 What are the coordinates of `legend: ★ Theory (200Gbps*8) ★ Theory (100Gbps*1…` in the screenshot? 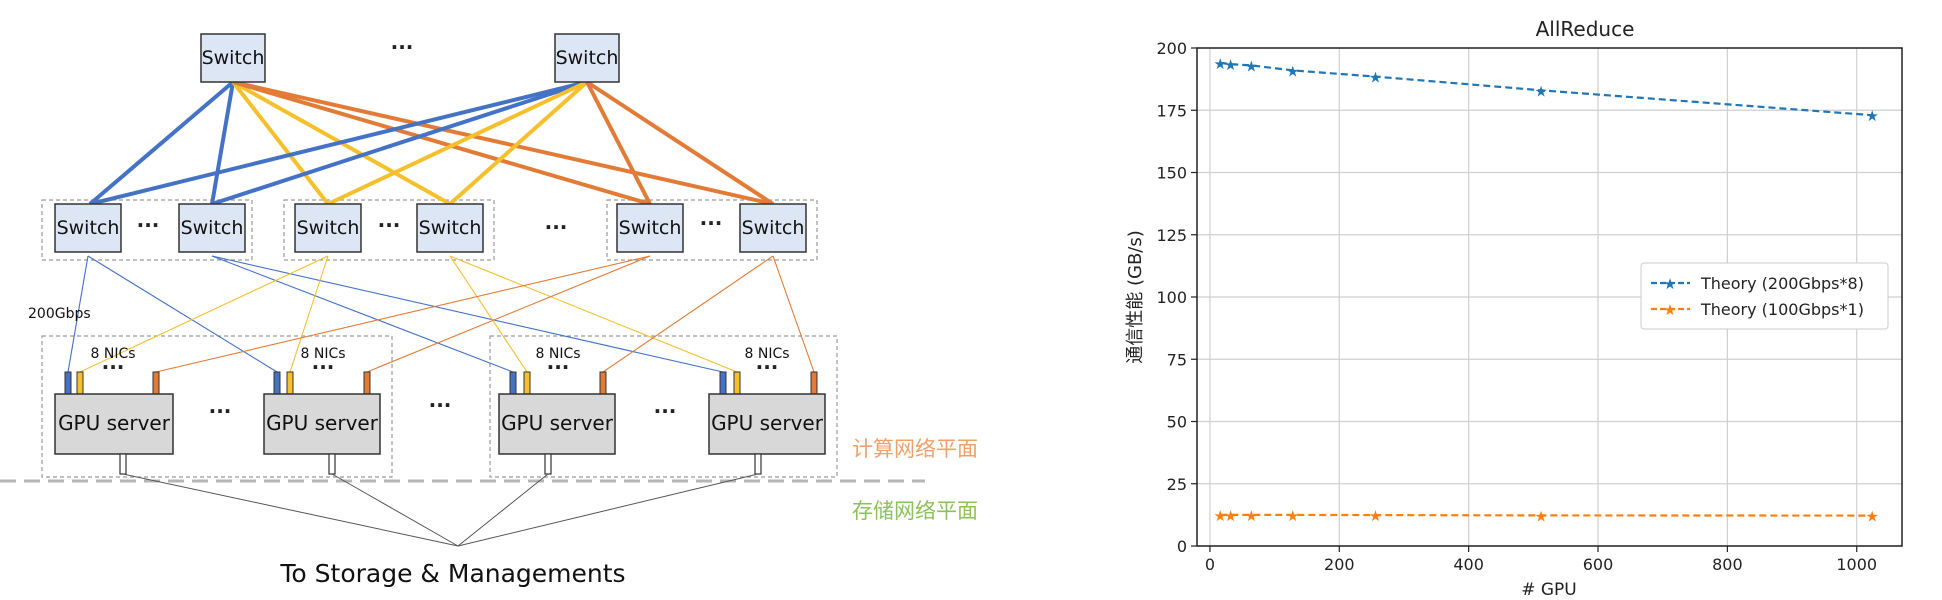 It's located at (1764, 296).